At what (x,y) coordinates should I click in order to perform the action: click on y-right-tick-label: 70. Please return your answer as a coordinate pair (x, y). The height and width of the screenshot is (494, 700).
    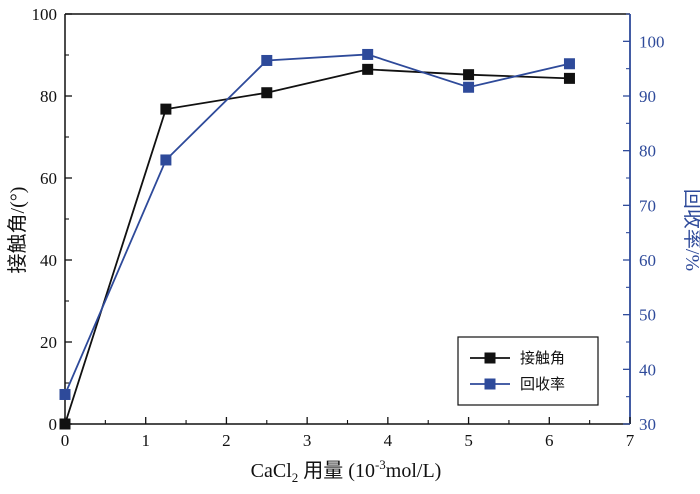
    Looking at the image, I should click on (647, 205).